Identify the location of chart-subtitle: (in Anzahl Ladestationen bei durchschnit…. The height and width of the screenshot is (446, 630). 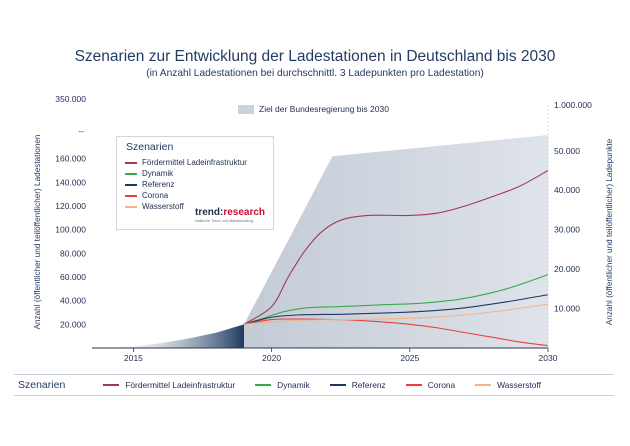
(315, 73).